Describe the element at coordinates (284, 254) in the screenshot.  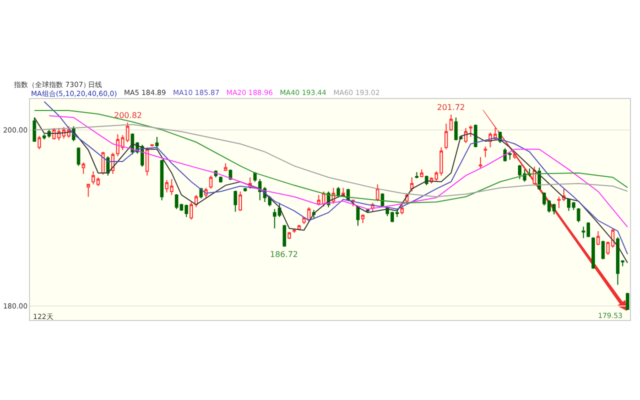
I see `annotation: 186.72` at that location.